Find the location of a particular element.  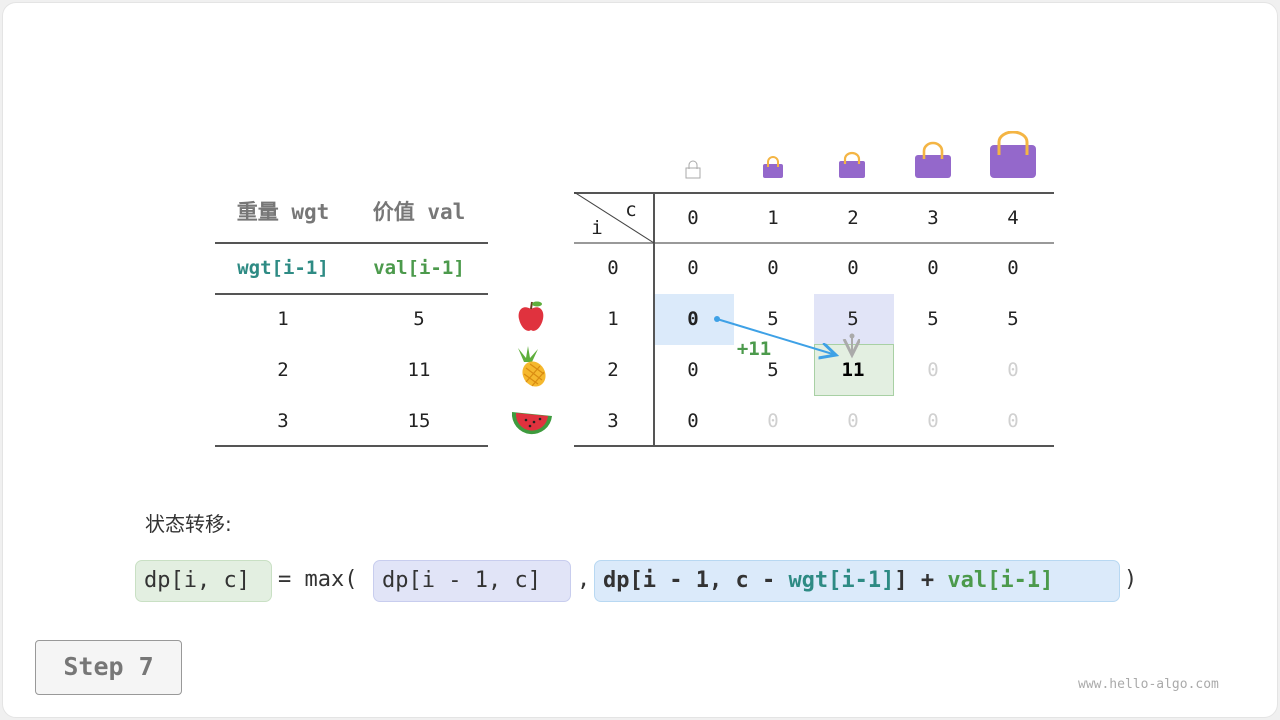

row-header: 3 is located at coordinates (613, 421).